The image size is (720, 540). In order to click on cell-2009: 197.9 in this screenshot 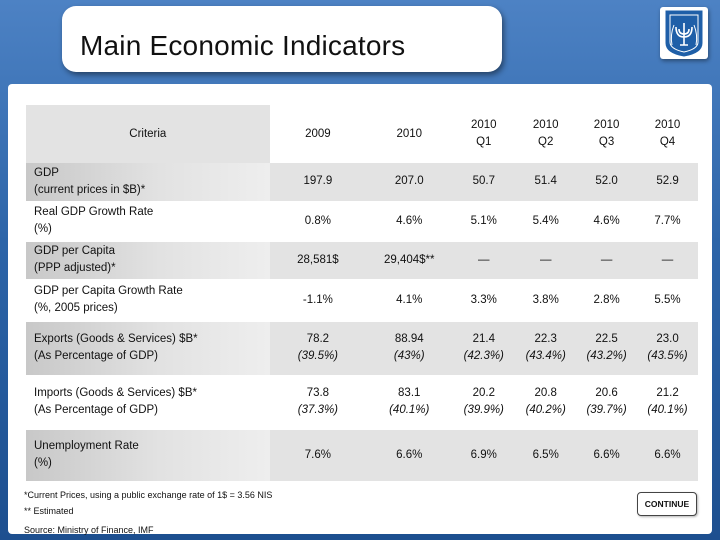, I will do `click(318, 182)`.